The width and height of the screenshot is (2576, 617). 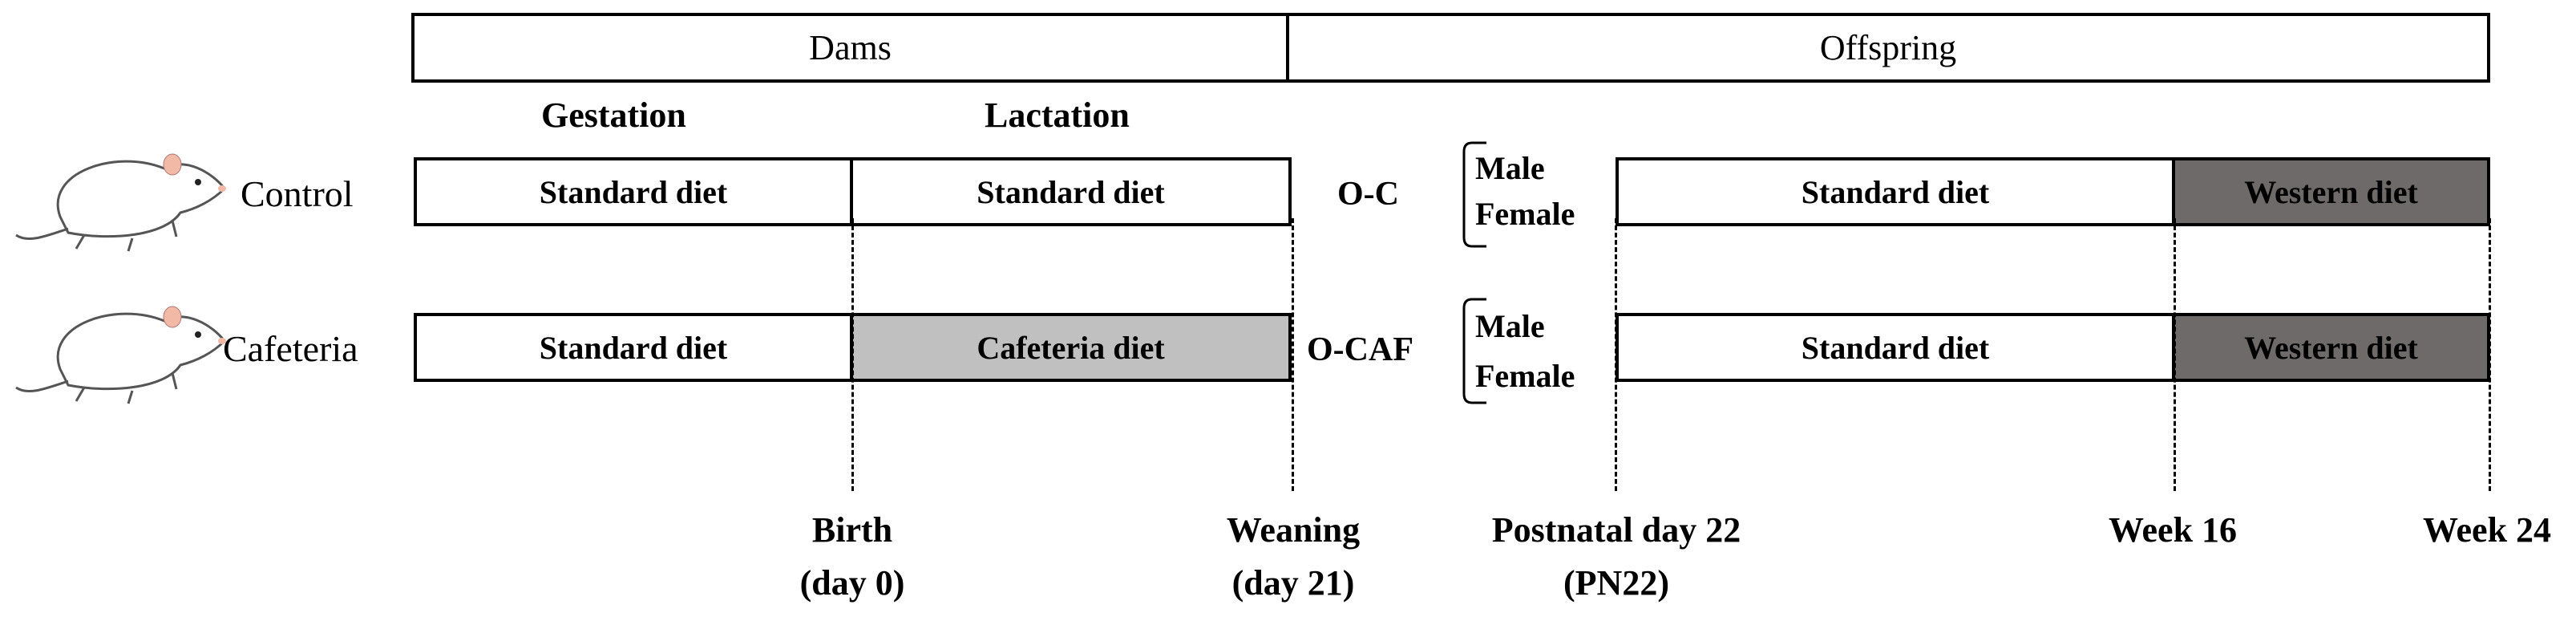 What do you see at coordinates (1525, 214) in the screenshot?
I see `sex-female-control: Female` at bounding box center [1525, 214].